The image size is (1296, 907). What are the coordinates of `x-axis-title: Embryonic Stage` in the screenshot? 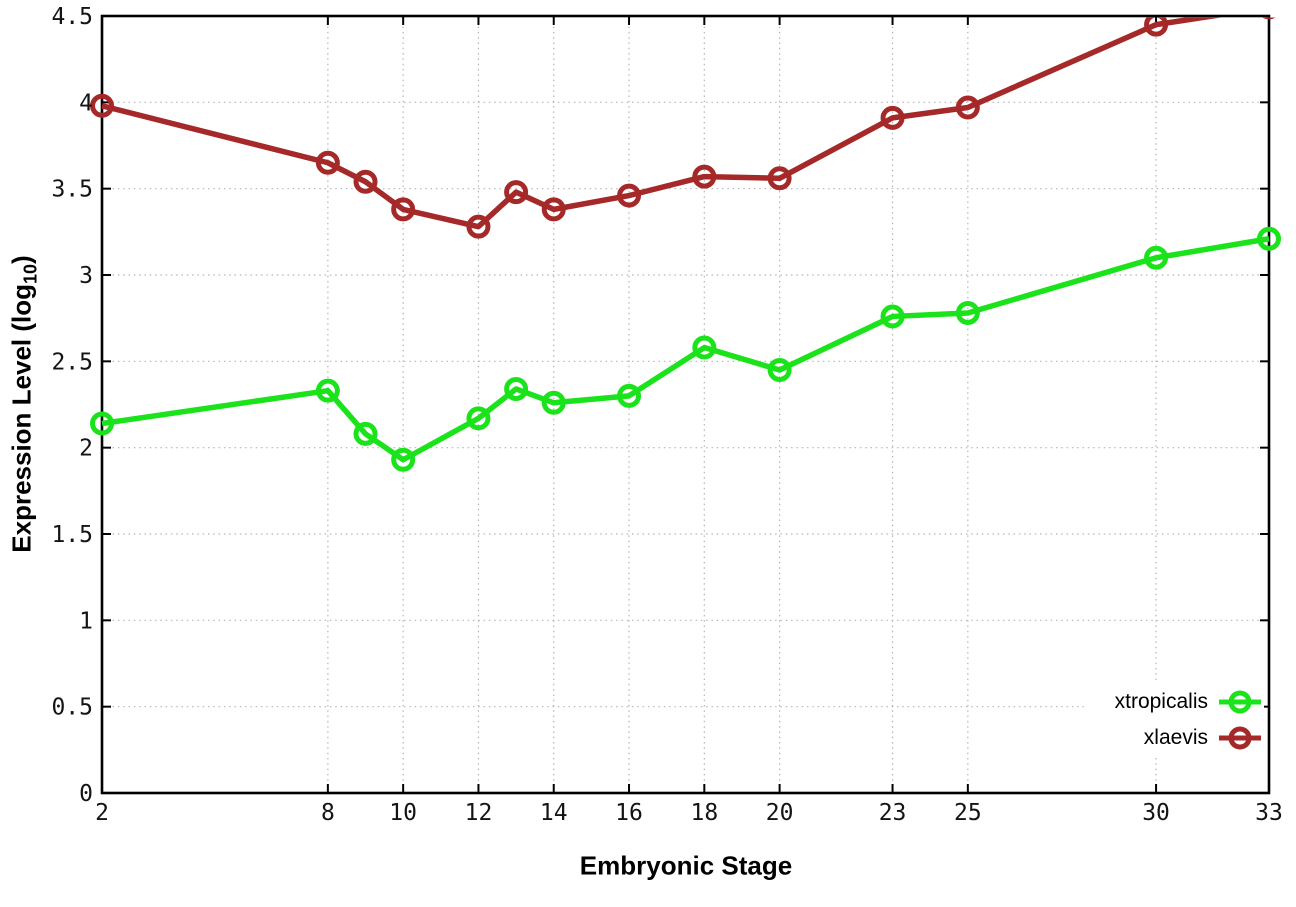 It's located at (686, 865).